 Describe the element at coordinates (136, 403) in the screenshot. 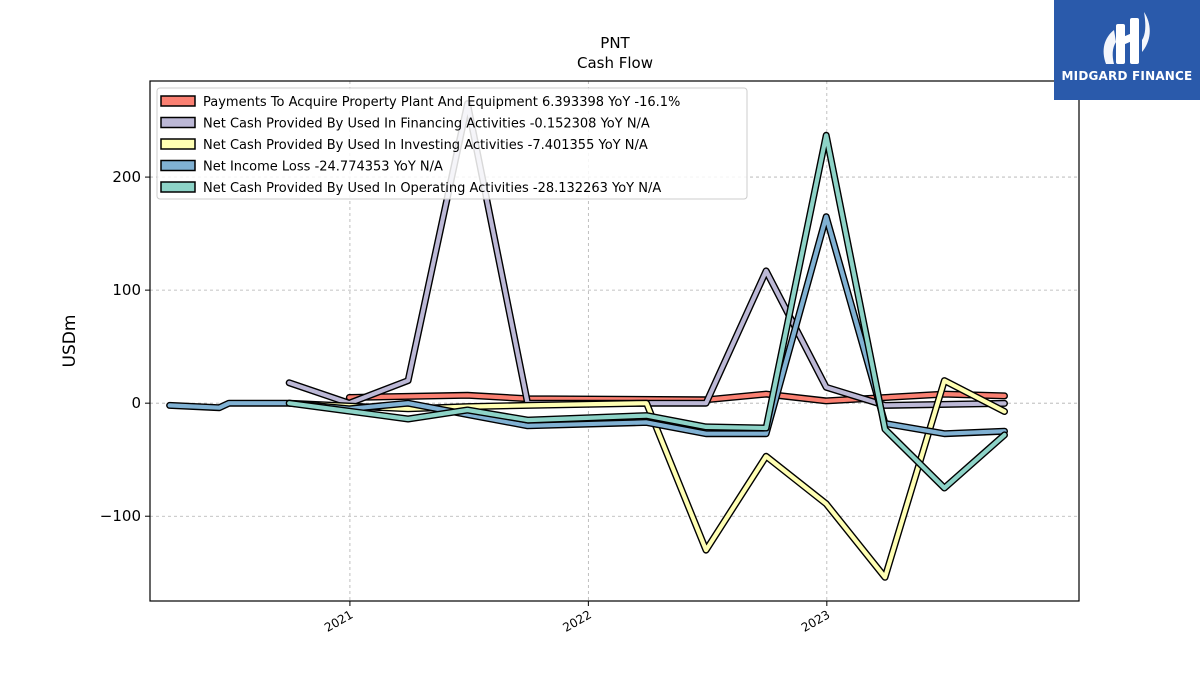

I see `y-tick-label: 0` at that location.